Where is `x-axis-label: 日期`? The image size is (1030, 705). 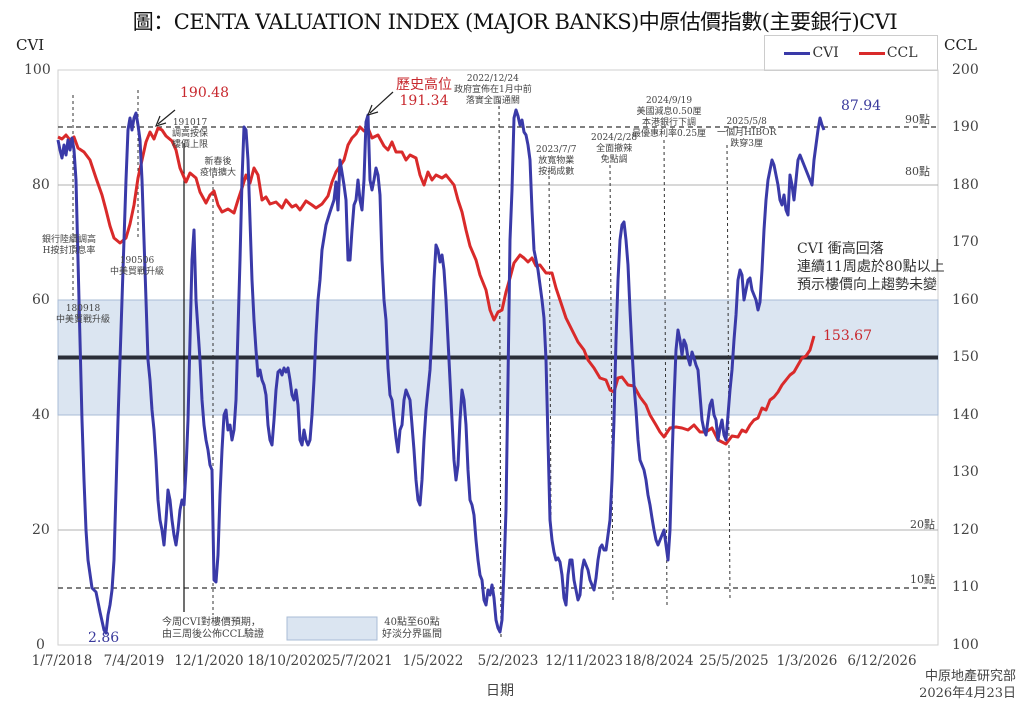
x-axis-label: 日期 is located at coordinates (500, 691).